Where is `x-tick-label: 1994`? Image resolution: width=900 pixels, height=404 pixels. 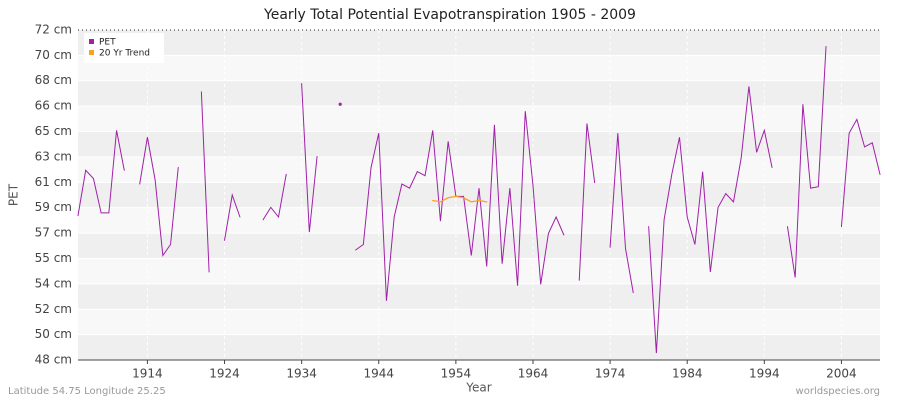 x-tick-label: 1994 is located at coordinates (764, 374).